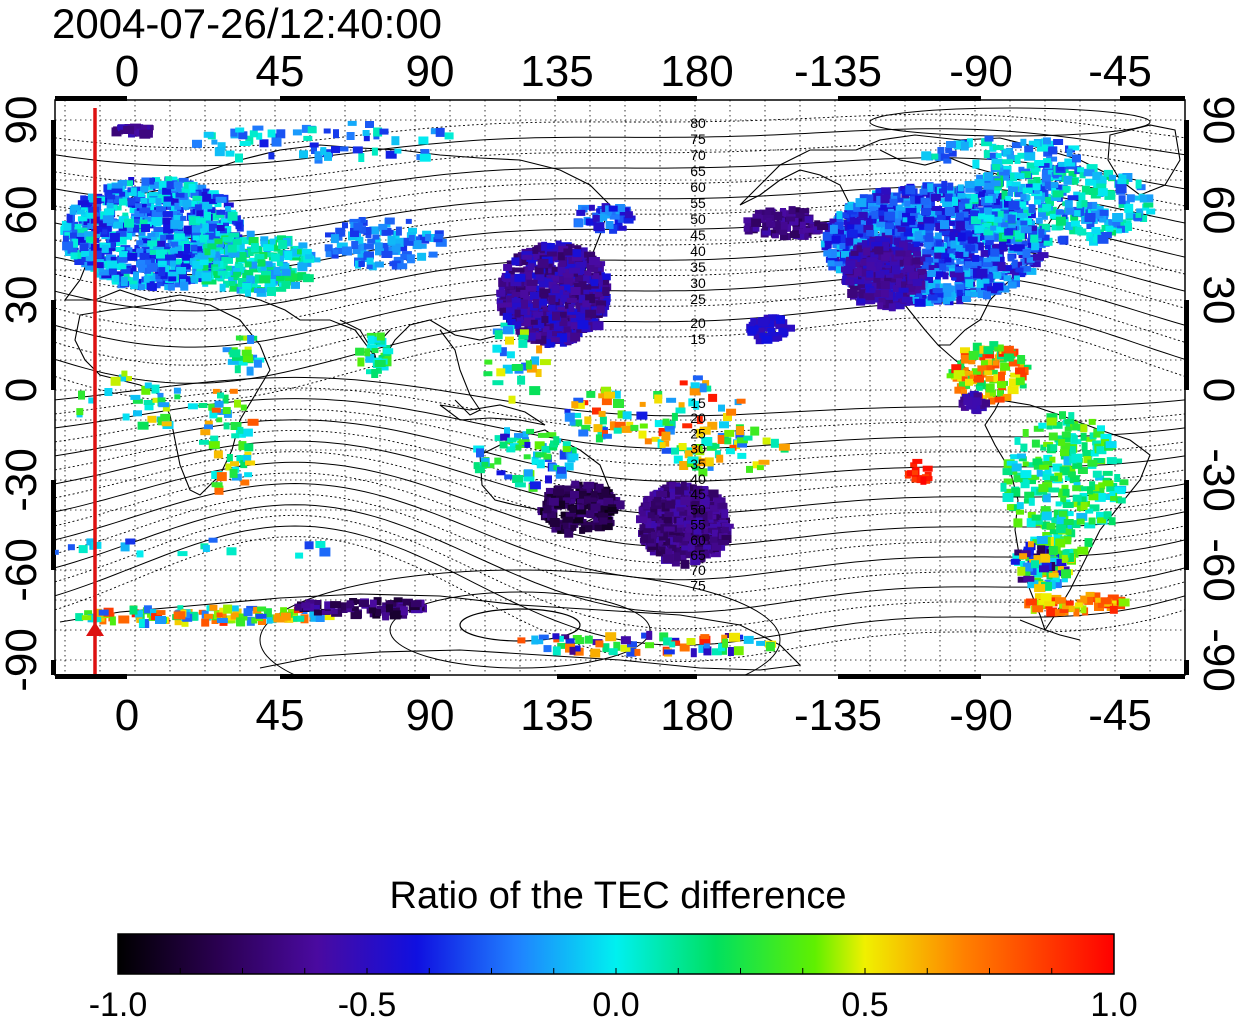  Describe the element at coordinates (520, 622) in the screenshot. I see `contour-loop` at that location.